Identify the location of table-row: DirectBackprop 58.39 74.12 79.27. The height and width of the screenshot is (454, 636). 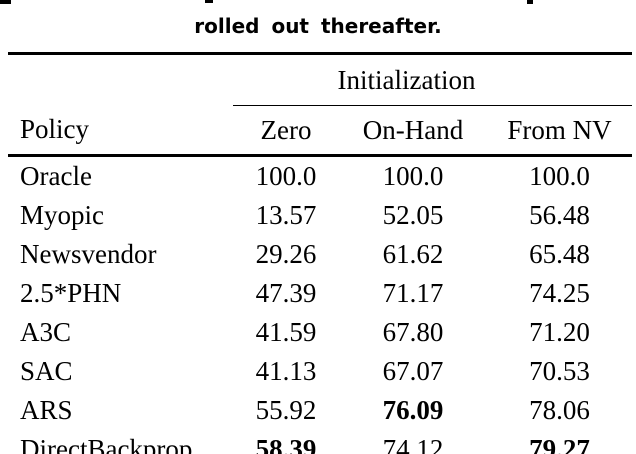
(320, 442).